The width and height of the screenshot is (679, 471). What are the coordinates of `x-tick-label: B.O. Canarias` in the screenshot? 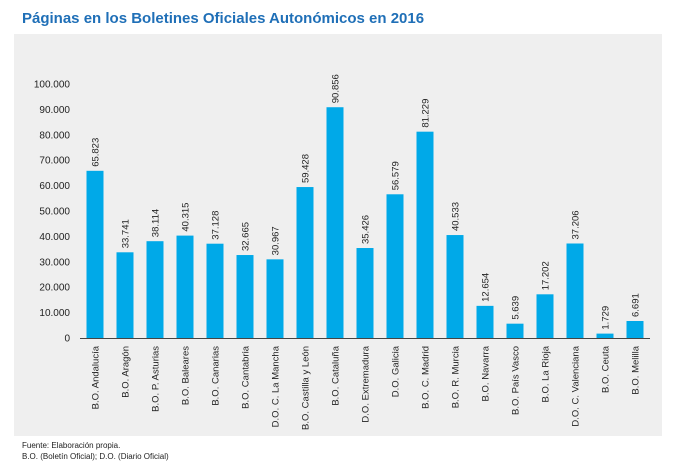 It's located at (216, 376).